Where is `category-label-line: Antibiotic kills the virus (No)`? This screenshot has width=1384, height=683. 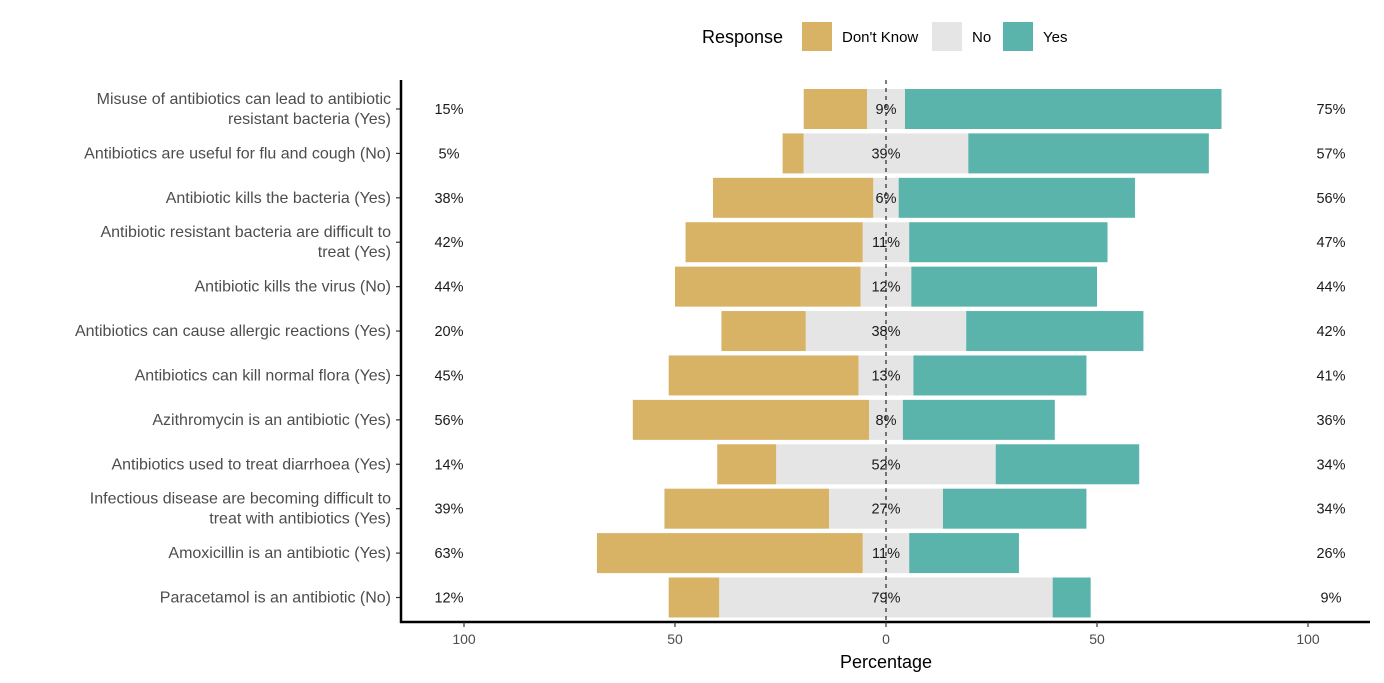
category-label-line: Antibiotic kills the virus (No) is located at coordinates (293, 287).